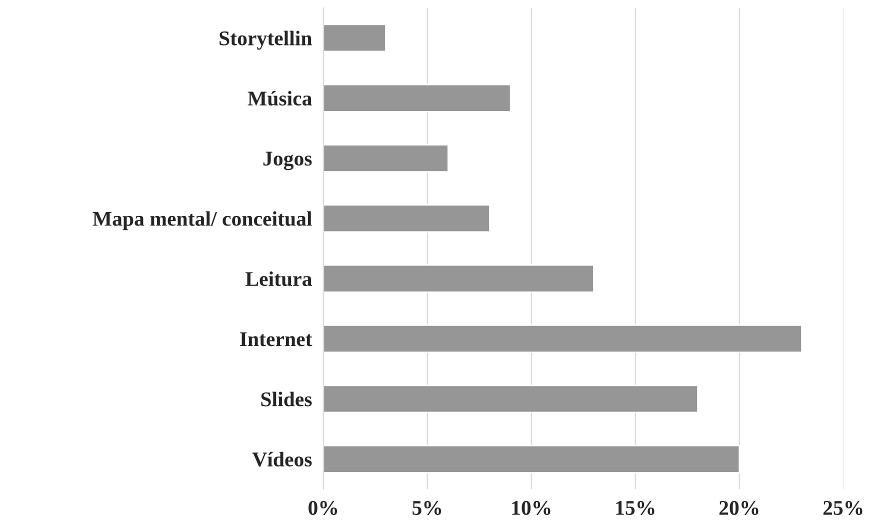 This screenshot has height=526, width=874. I want to click on y-tick-label: Jogos, so click(287, 161).